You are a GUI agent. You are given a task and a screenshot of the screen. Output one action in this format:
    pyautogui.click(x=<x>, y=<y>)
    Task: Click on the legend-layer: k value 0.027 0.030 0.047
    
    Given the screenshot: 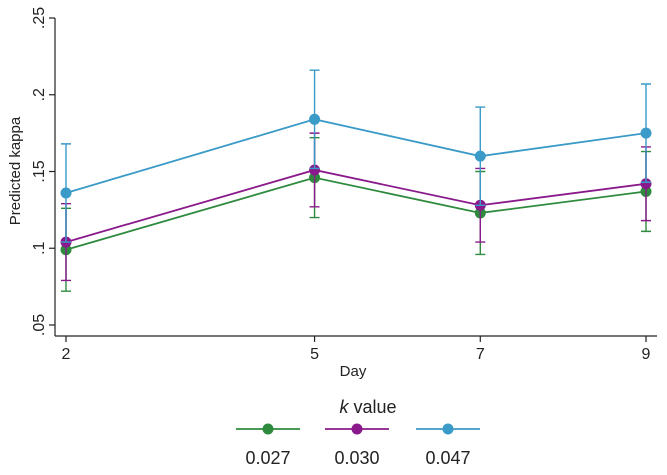 What is the action you would take?
    pyautogui.click(x=358, y=432)
    